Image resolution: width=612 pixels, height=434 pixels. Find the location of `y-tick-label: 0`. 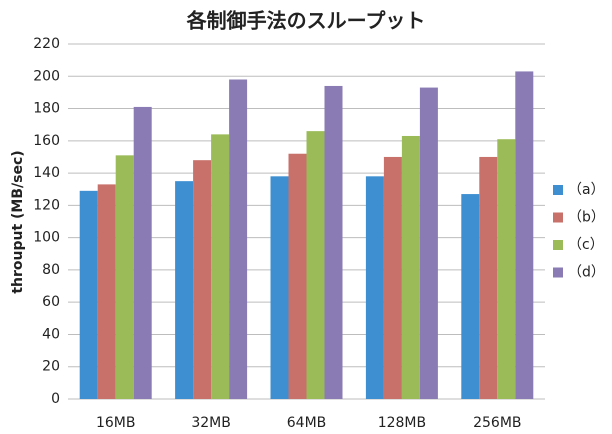

y-tick-label: 0 is located at coordinates (55, 399).